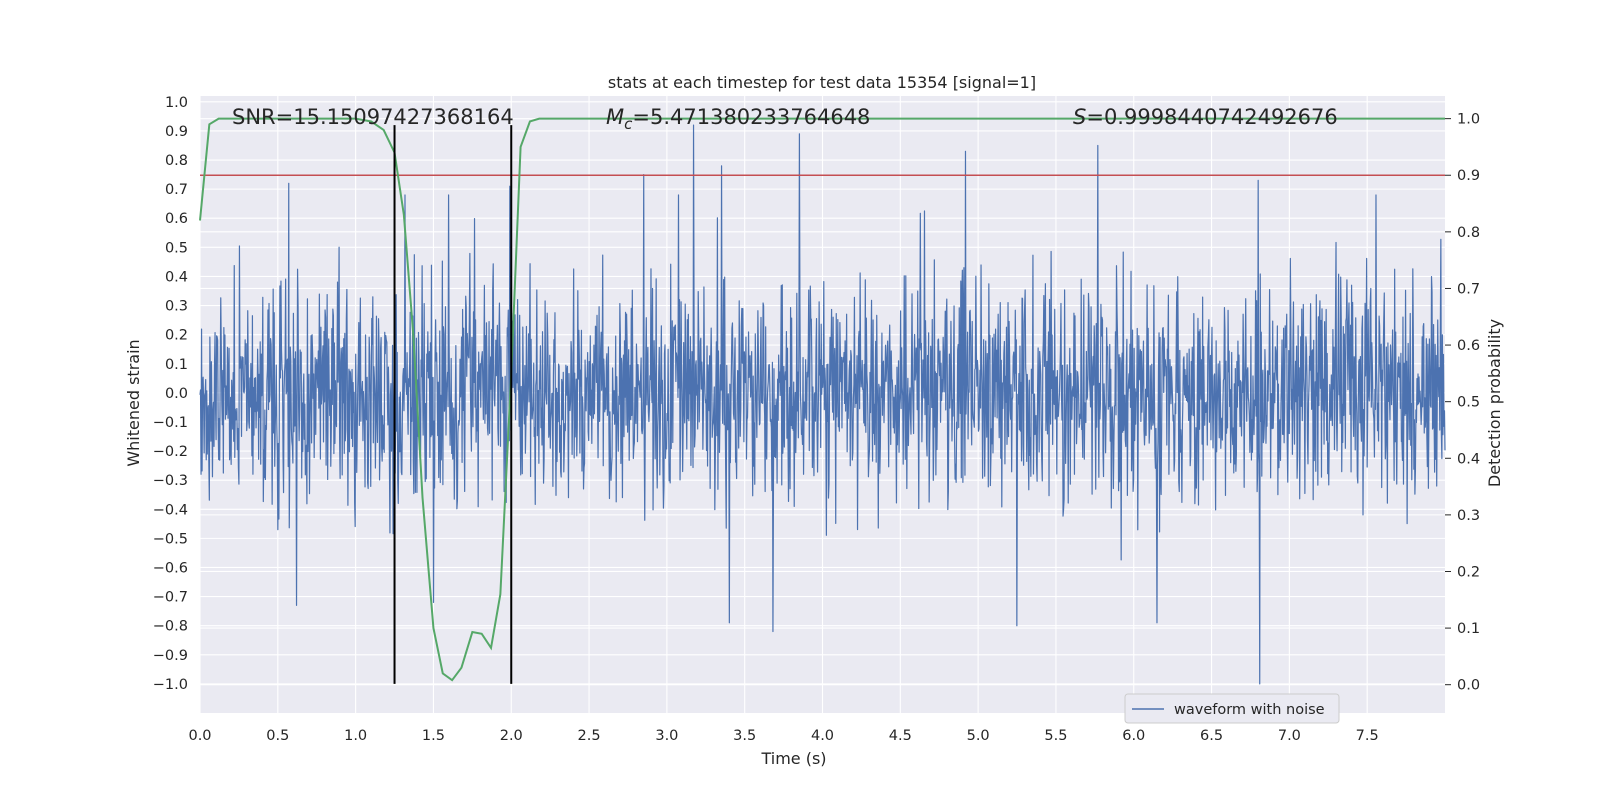 The width and height of the screenshot is (1600, 800). Describe the element at coordinates (170, 568) in the screenshot. I see `y-tick-label: −0.6` at that location.